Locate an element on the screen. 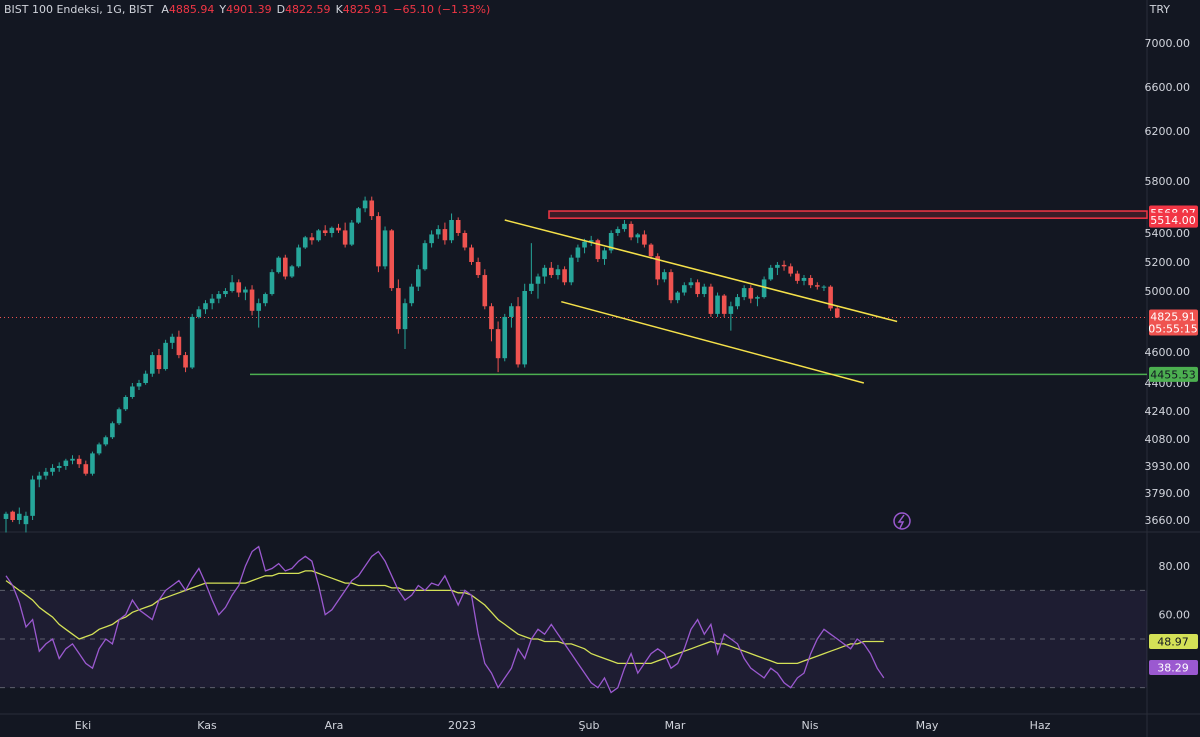  trendline-lower is located at coordinates (713, 342).